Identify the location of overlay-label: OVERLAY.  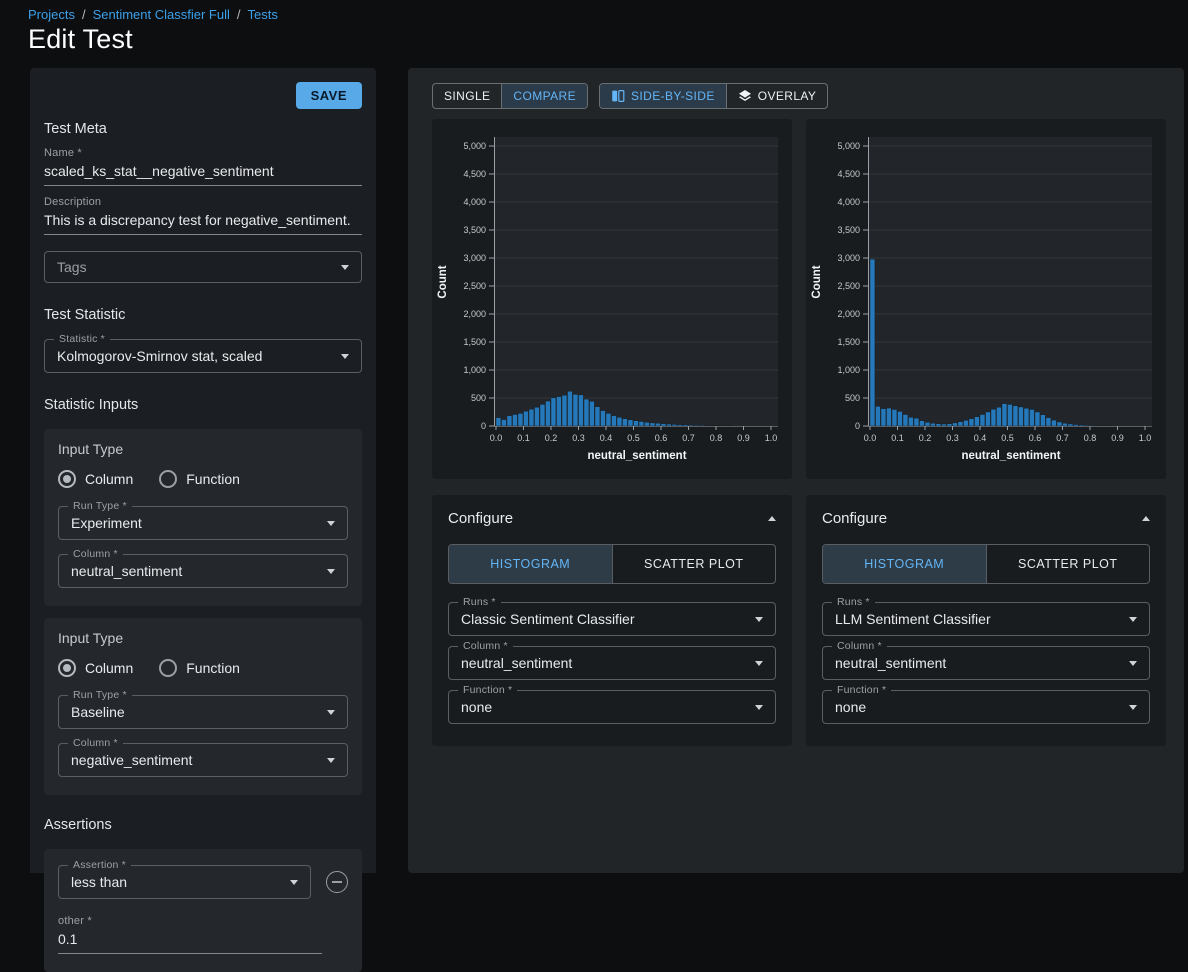
(787, 96).